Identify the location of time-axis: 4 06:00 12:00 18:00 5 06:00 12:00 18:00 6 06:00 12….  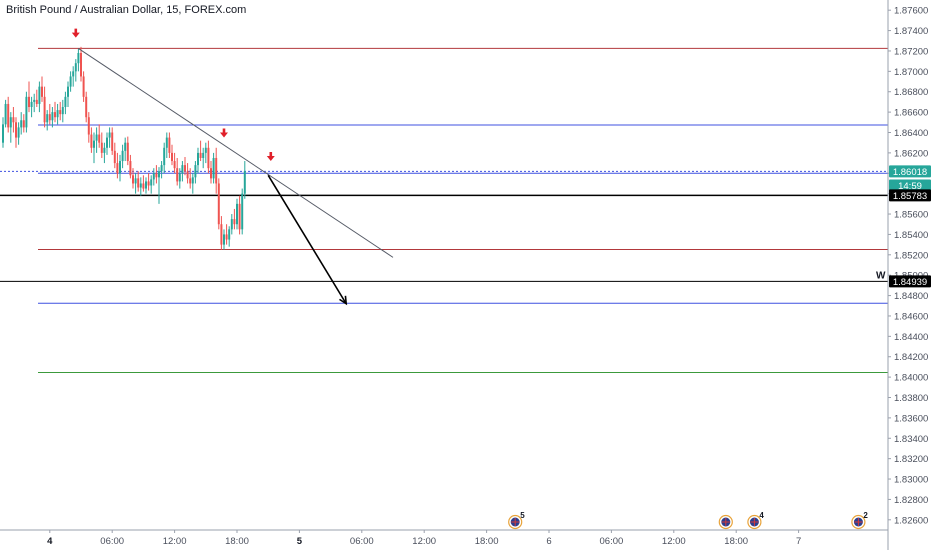
(444, 538).